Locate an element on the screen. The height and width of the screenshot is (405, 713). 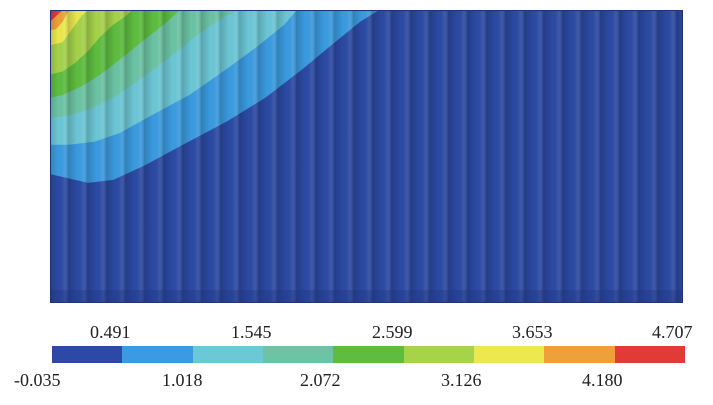
colorbar-tick-bottom: 4.180 is located at coordinates (602, 380).